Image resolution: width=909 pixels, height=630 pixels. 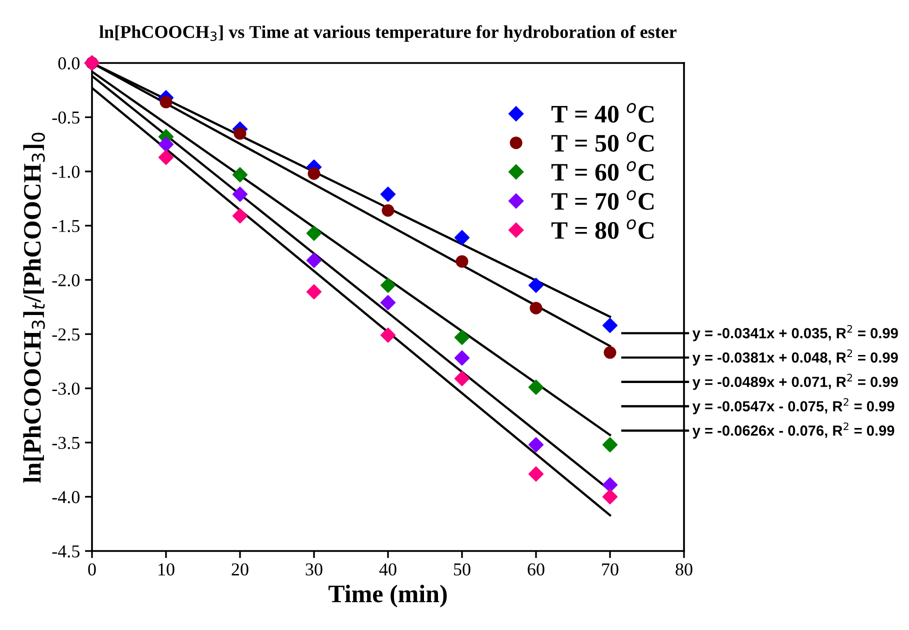 I want to click on legend-label: T = 60 $^{o}$C, so click(x=602, y=171).